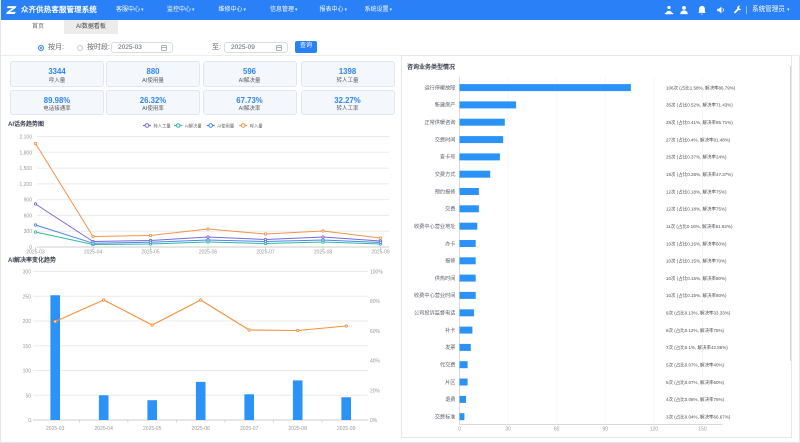 The image size is (800, 443). What do you see at coordinates (439, 87) in the screenshot?
I see `svg-text: 运行停暖故障` at bounding box center [439, 87].